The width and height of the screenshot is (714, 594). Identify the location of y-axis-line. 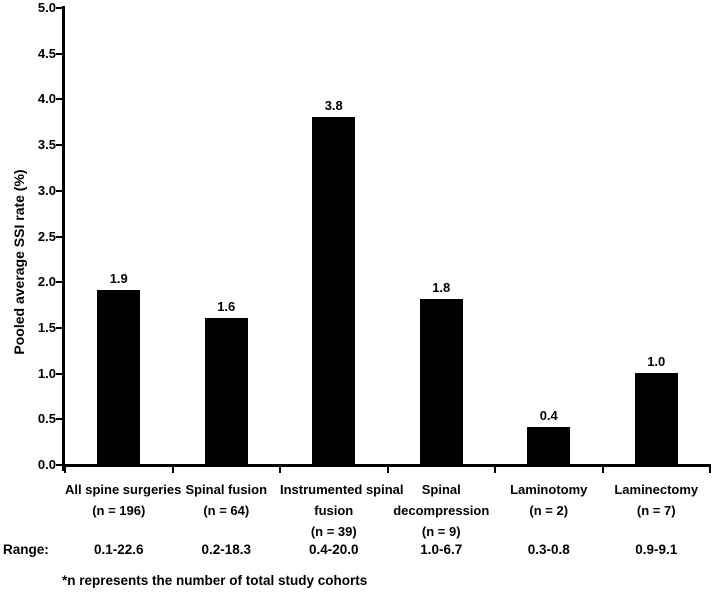
(63, 238).